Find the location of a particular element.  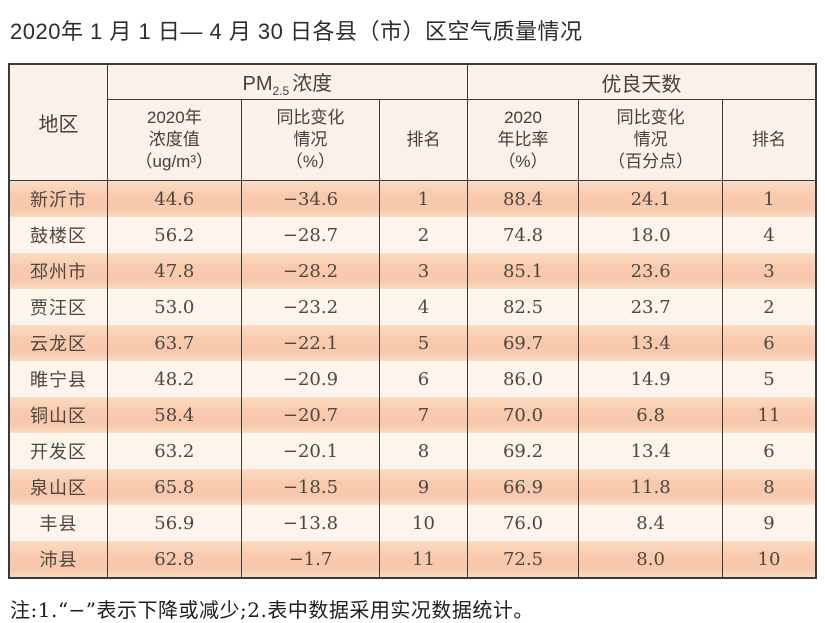

col-header-pm-change: 同比变化 情况 （%） is located at coordinates (310, 140).